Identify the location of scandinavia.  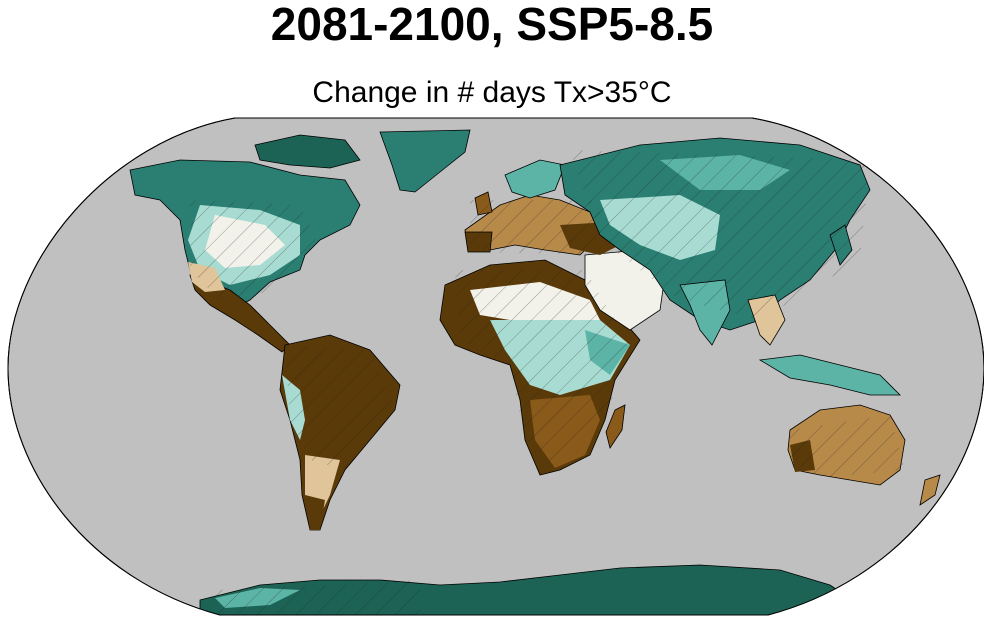
(535, 179).